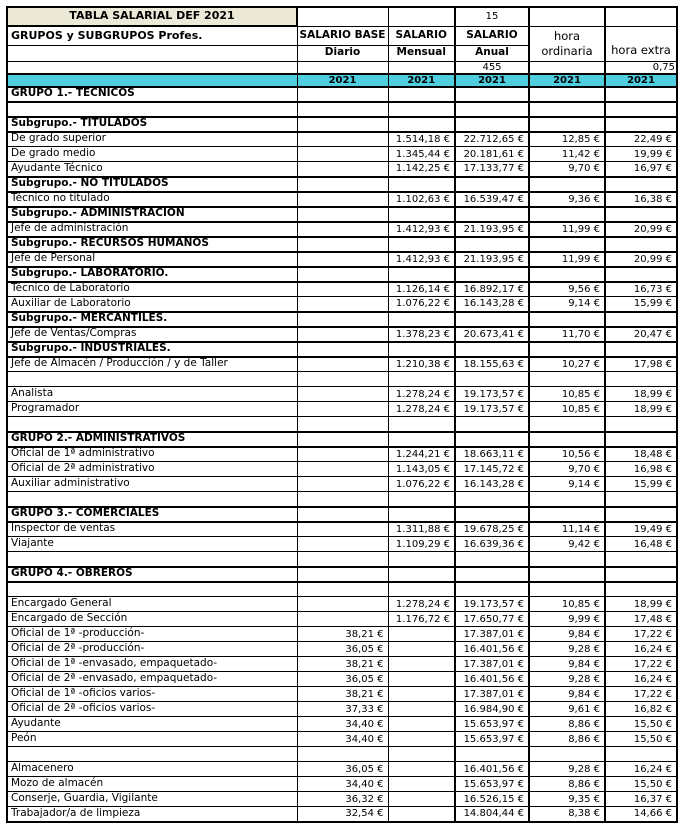  I want to click on cell-label: GRUPO 1.- TECNICOS, so click(152, 94).